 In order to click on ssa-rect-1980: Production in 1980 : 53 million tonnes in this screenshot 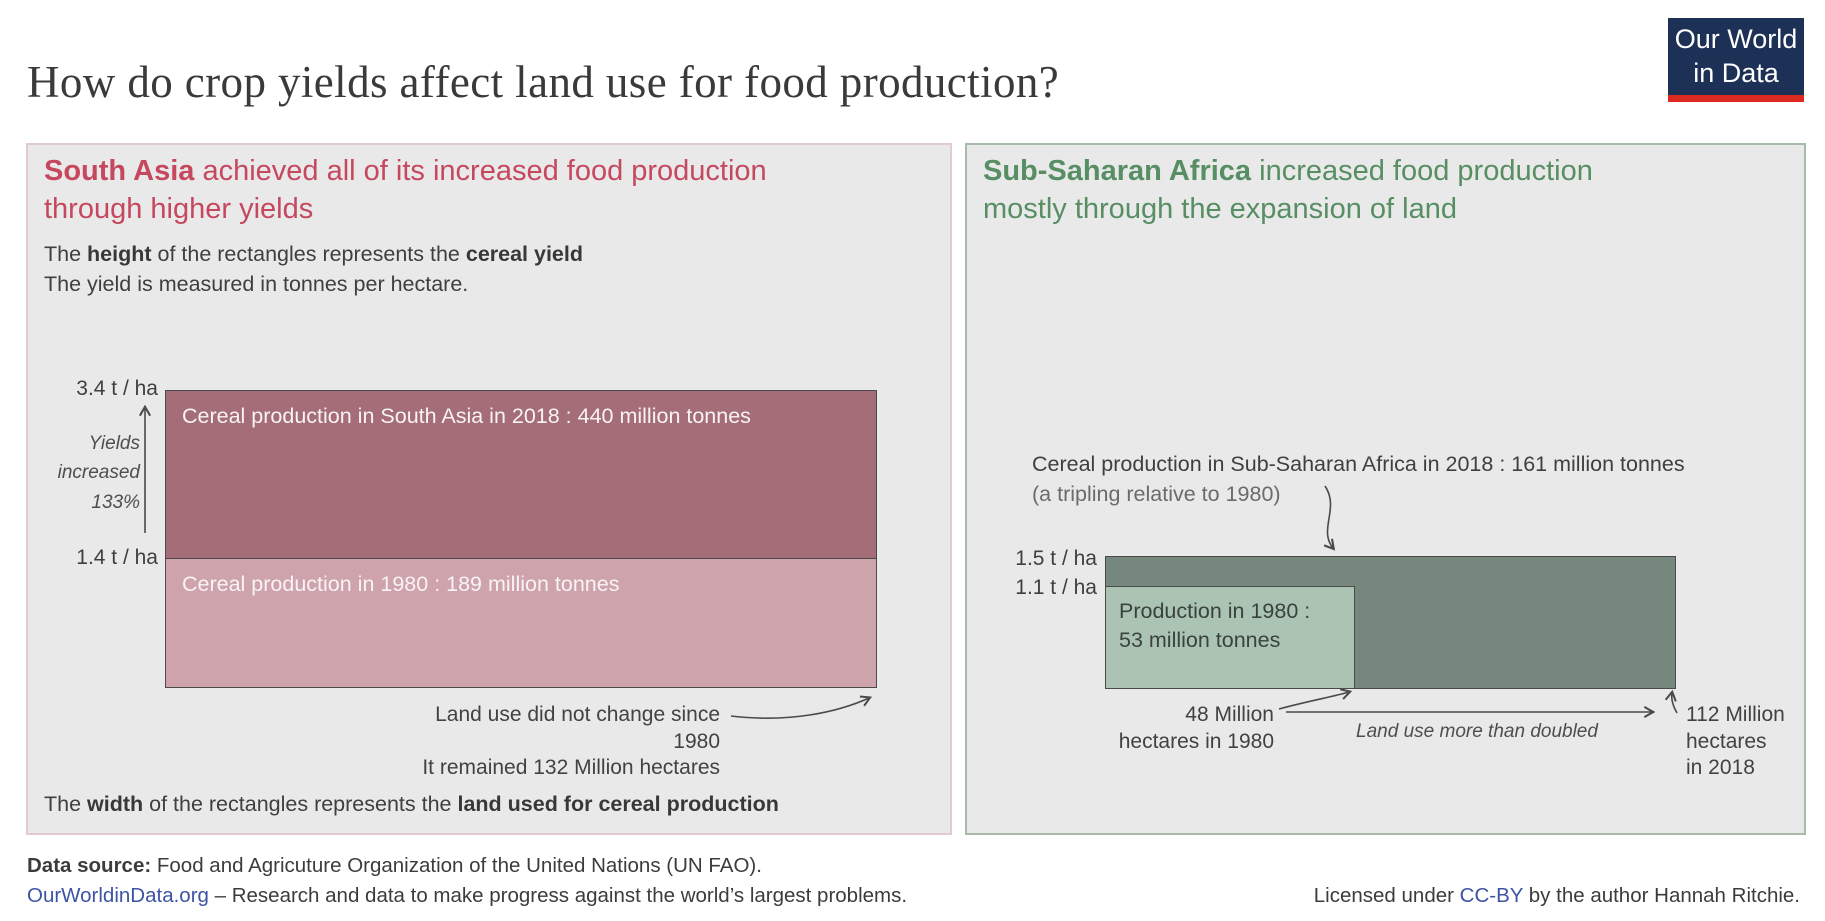, I will do `click(1230, 637)`.